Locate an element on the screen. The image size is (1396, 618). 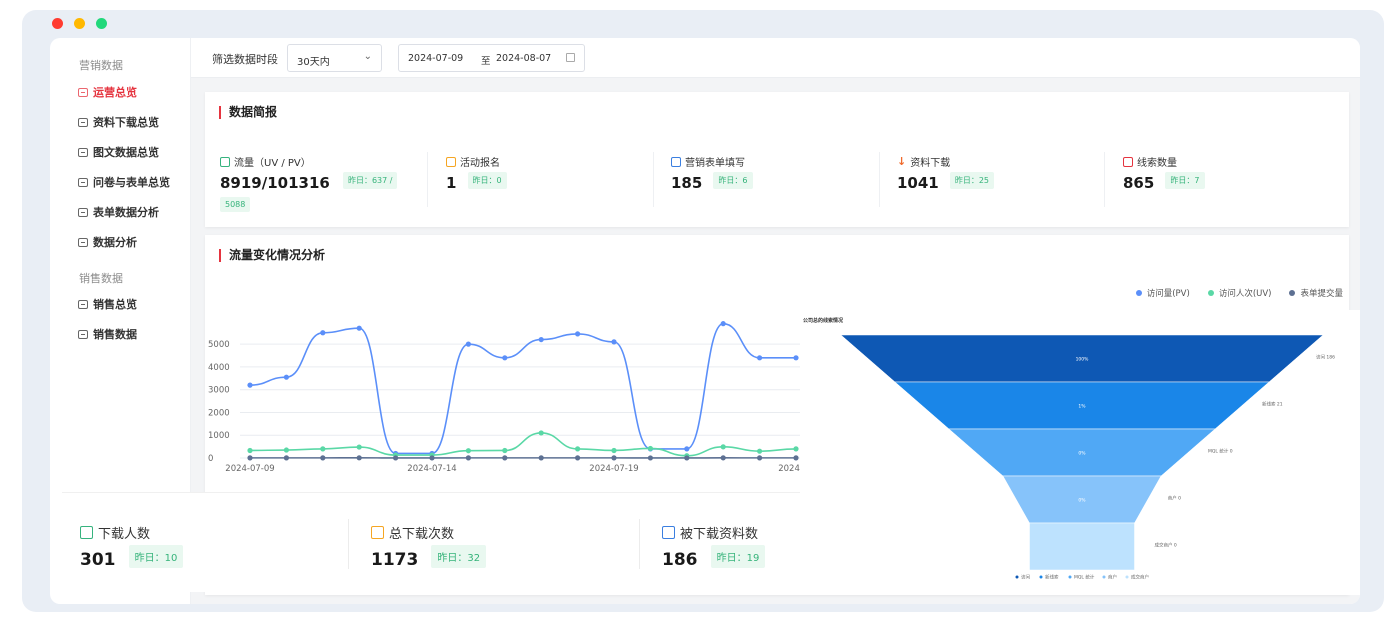
monitor-icon is located at coordinates (86, 532).